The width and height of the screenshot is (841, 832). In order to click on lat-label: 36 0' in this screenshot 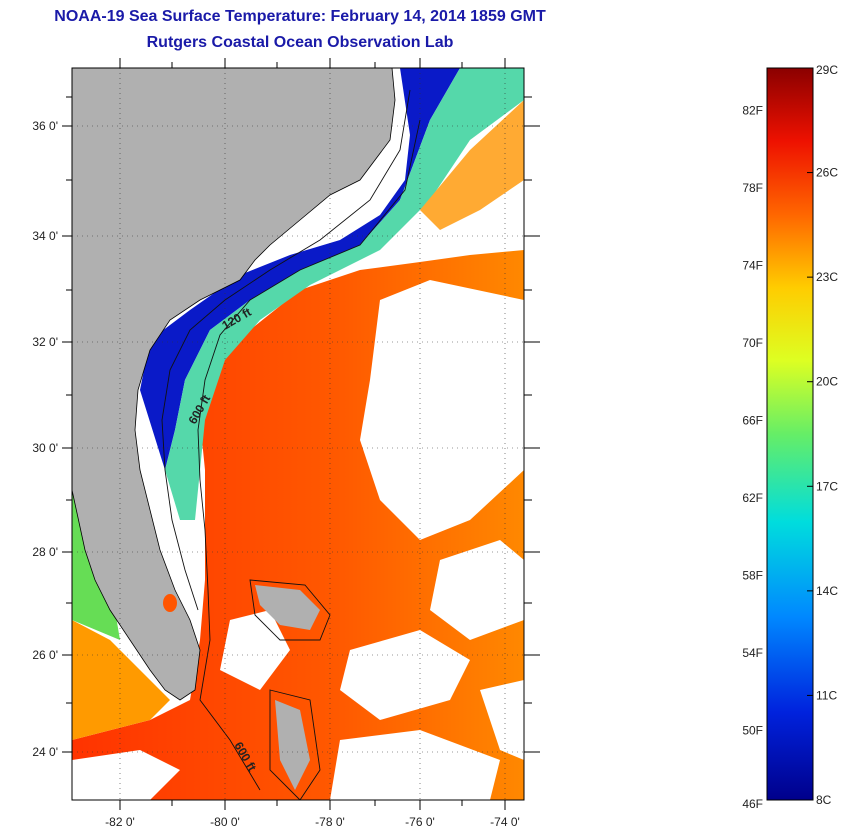, I will do `click(45, 126)`.